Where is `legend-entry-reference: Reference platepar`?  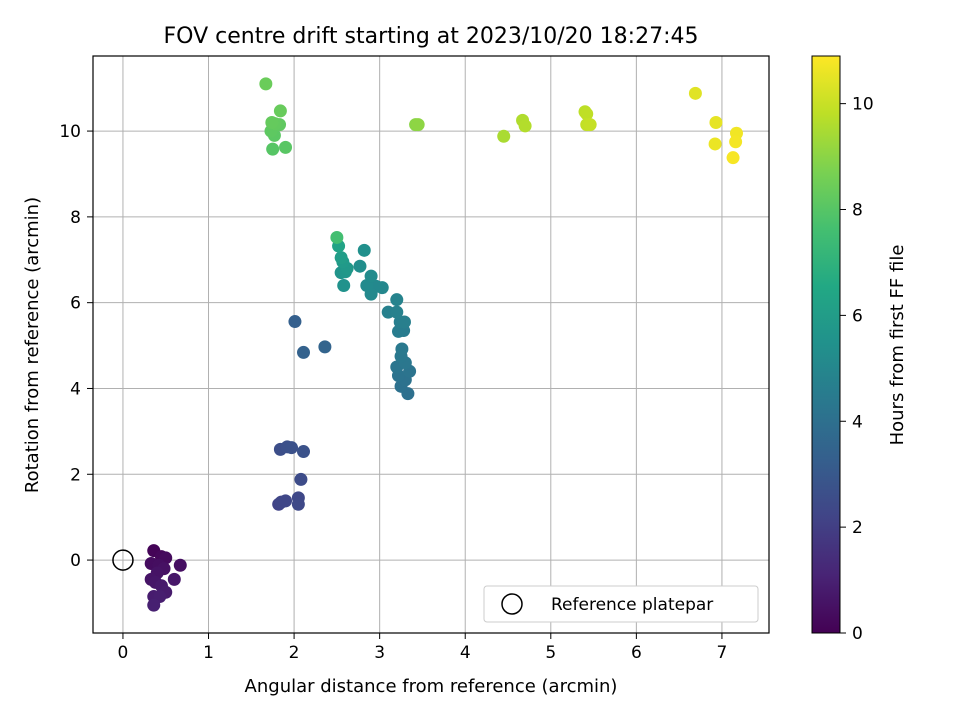 legend-entry-reference: Reference platepar is located at coordinates (632, 605).